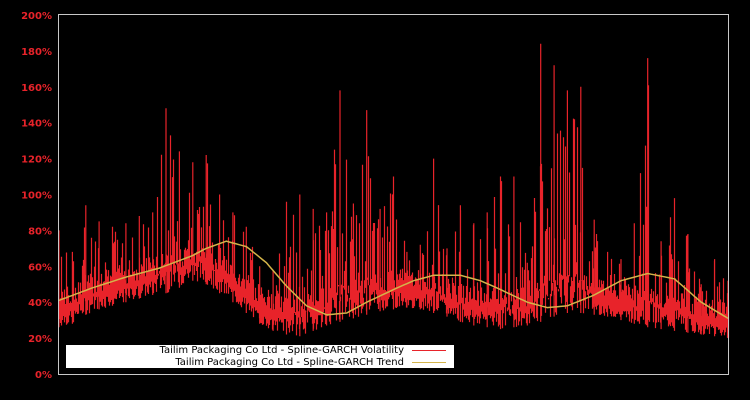  Describe the element at coordinates (43, 375) in the screenshot. I see `y-tick-label: 0%` at that location.